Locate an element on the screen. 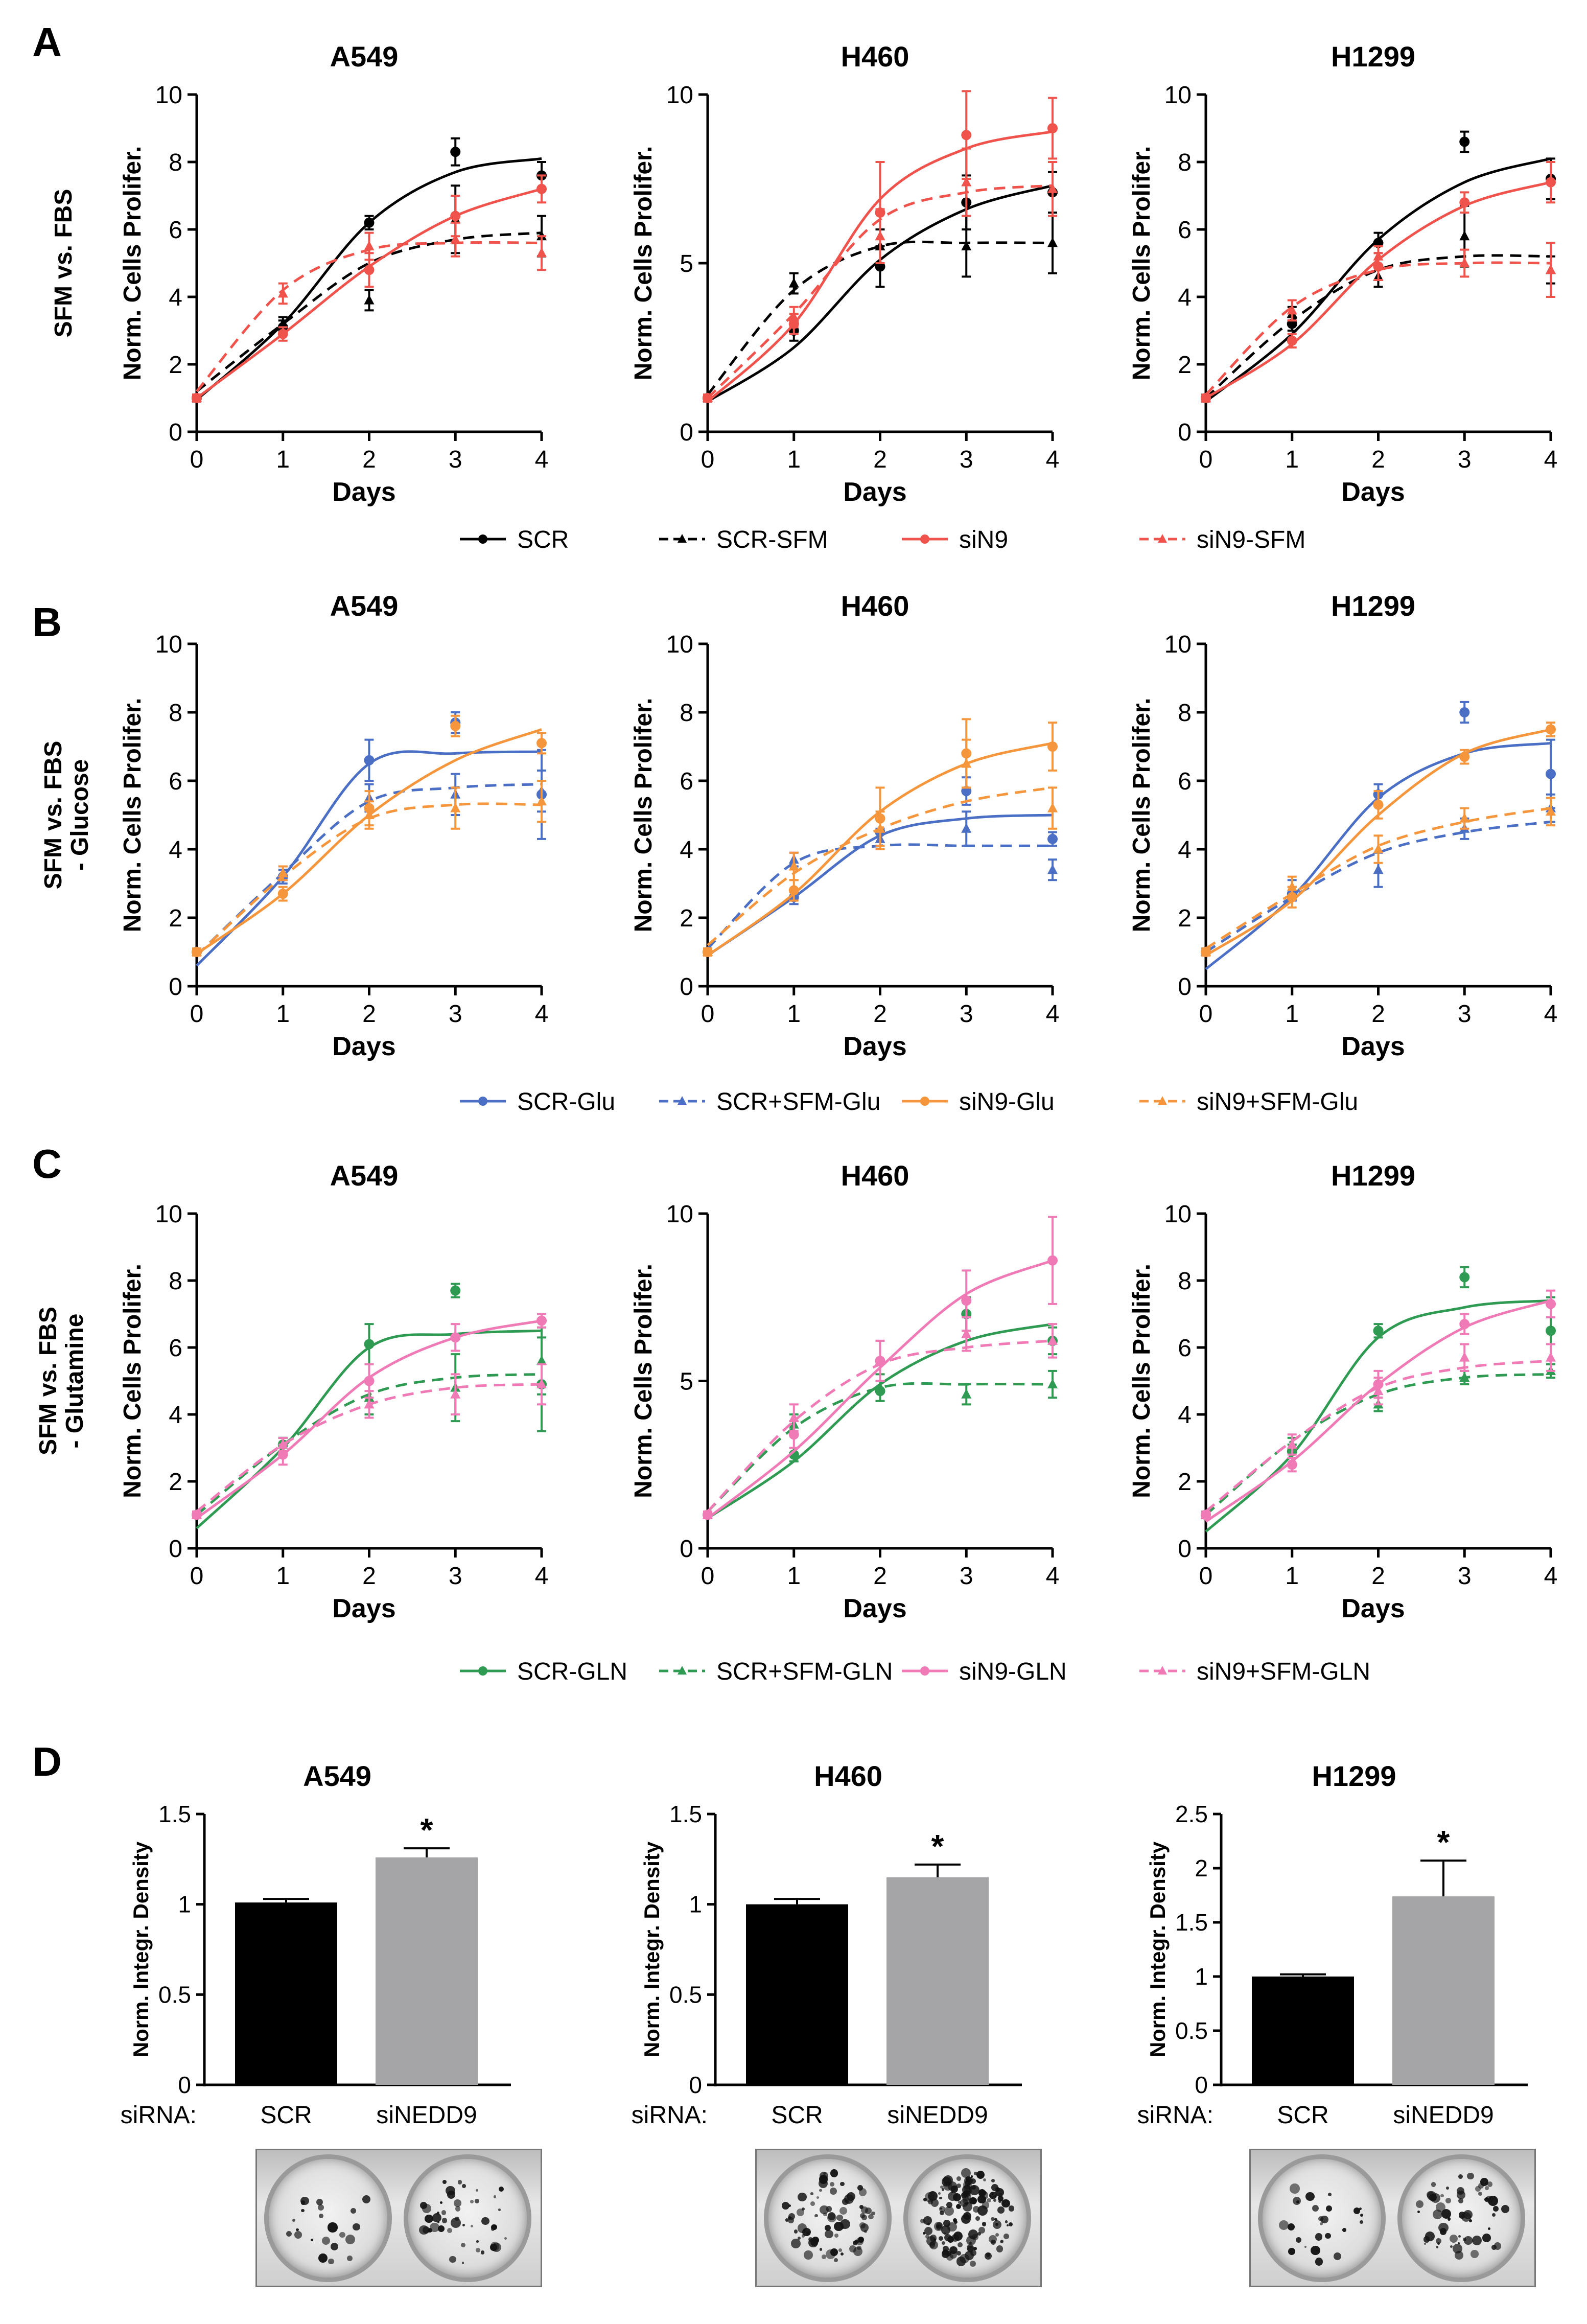 Image resolution: width=1587 pixels, height=2324 pixels. y-tick-label: 10 is located at coordinates (1178, 95).